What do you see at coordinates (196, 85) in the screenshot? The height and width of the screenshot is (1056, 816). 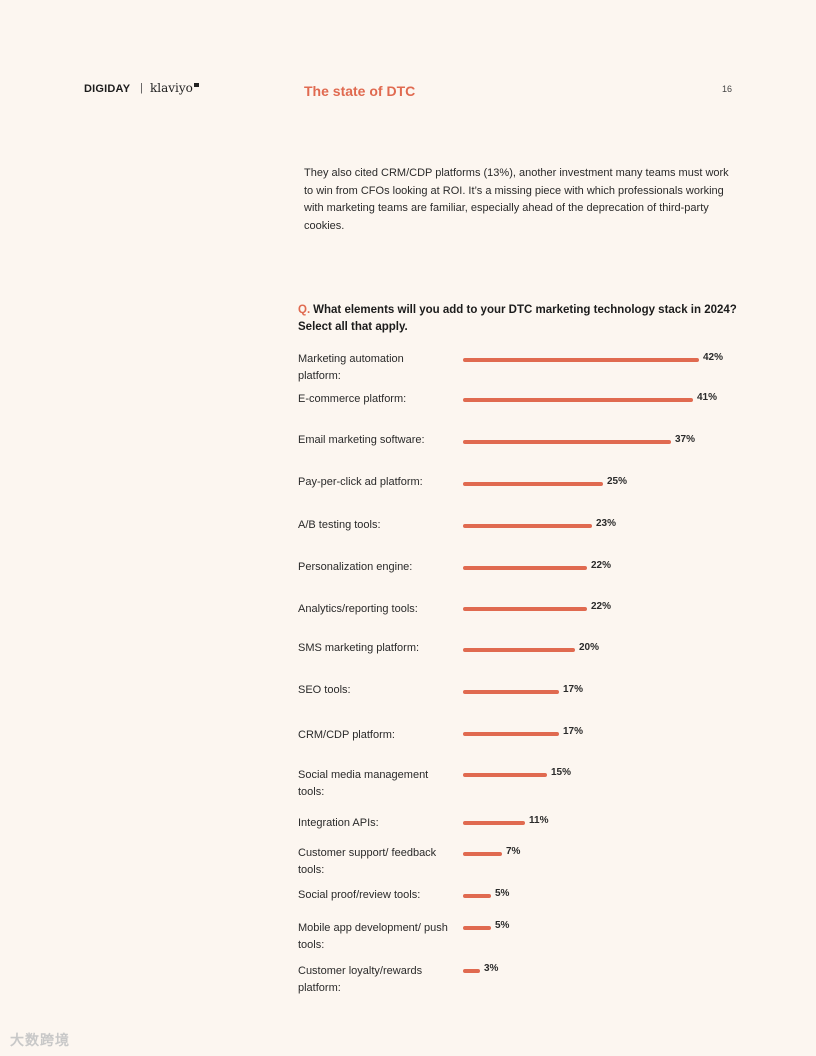 I see `klaviyo-flag-icon` at bounding box center [196, 85].